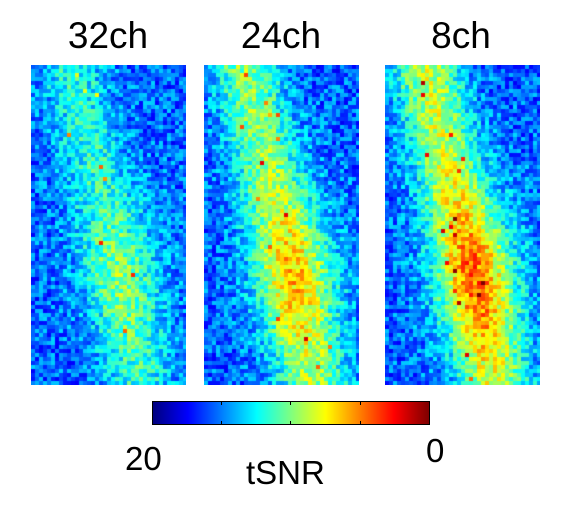 The image size is (584, 518). Describe the element at coordinates (461, 35) in the screenshot. I see `panel-title-8ch: 8ch` at that location.